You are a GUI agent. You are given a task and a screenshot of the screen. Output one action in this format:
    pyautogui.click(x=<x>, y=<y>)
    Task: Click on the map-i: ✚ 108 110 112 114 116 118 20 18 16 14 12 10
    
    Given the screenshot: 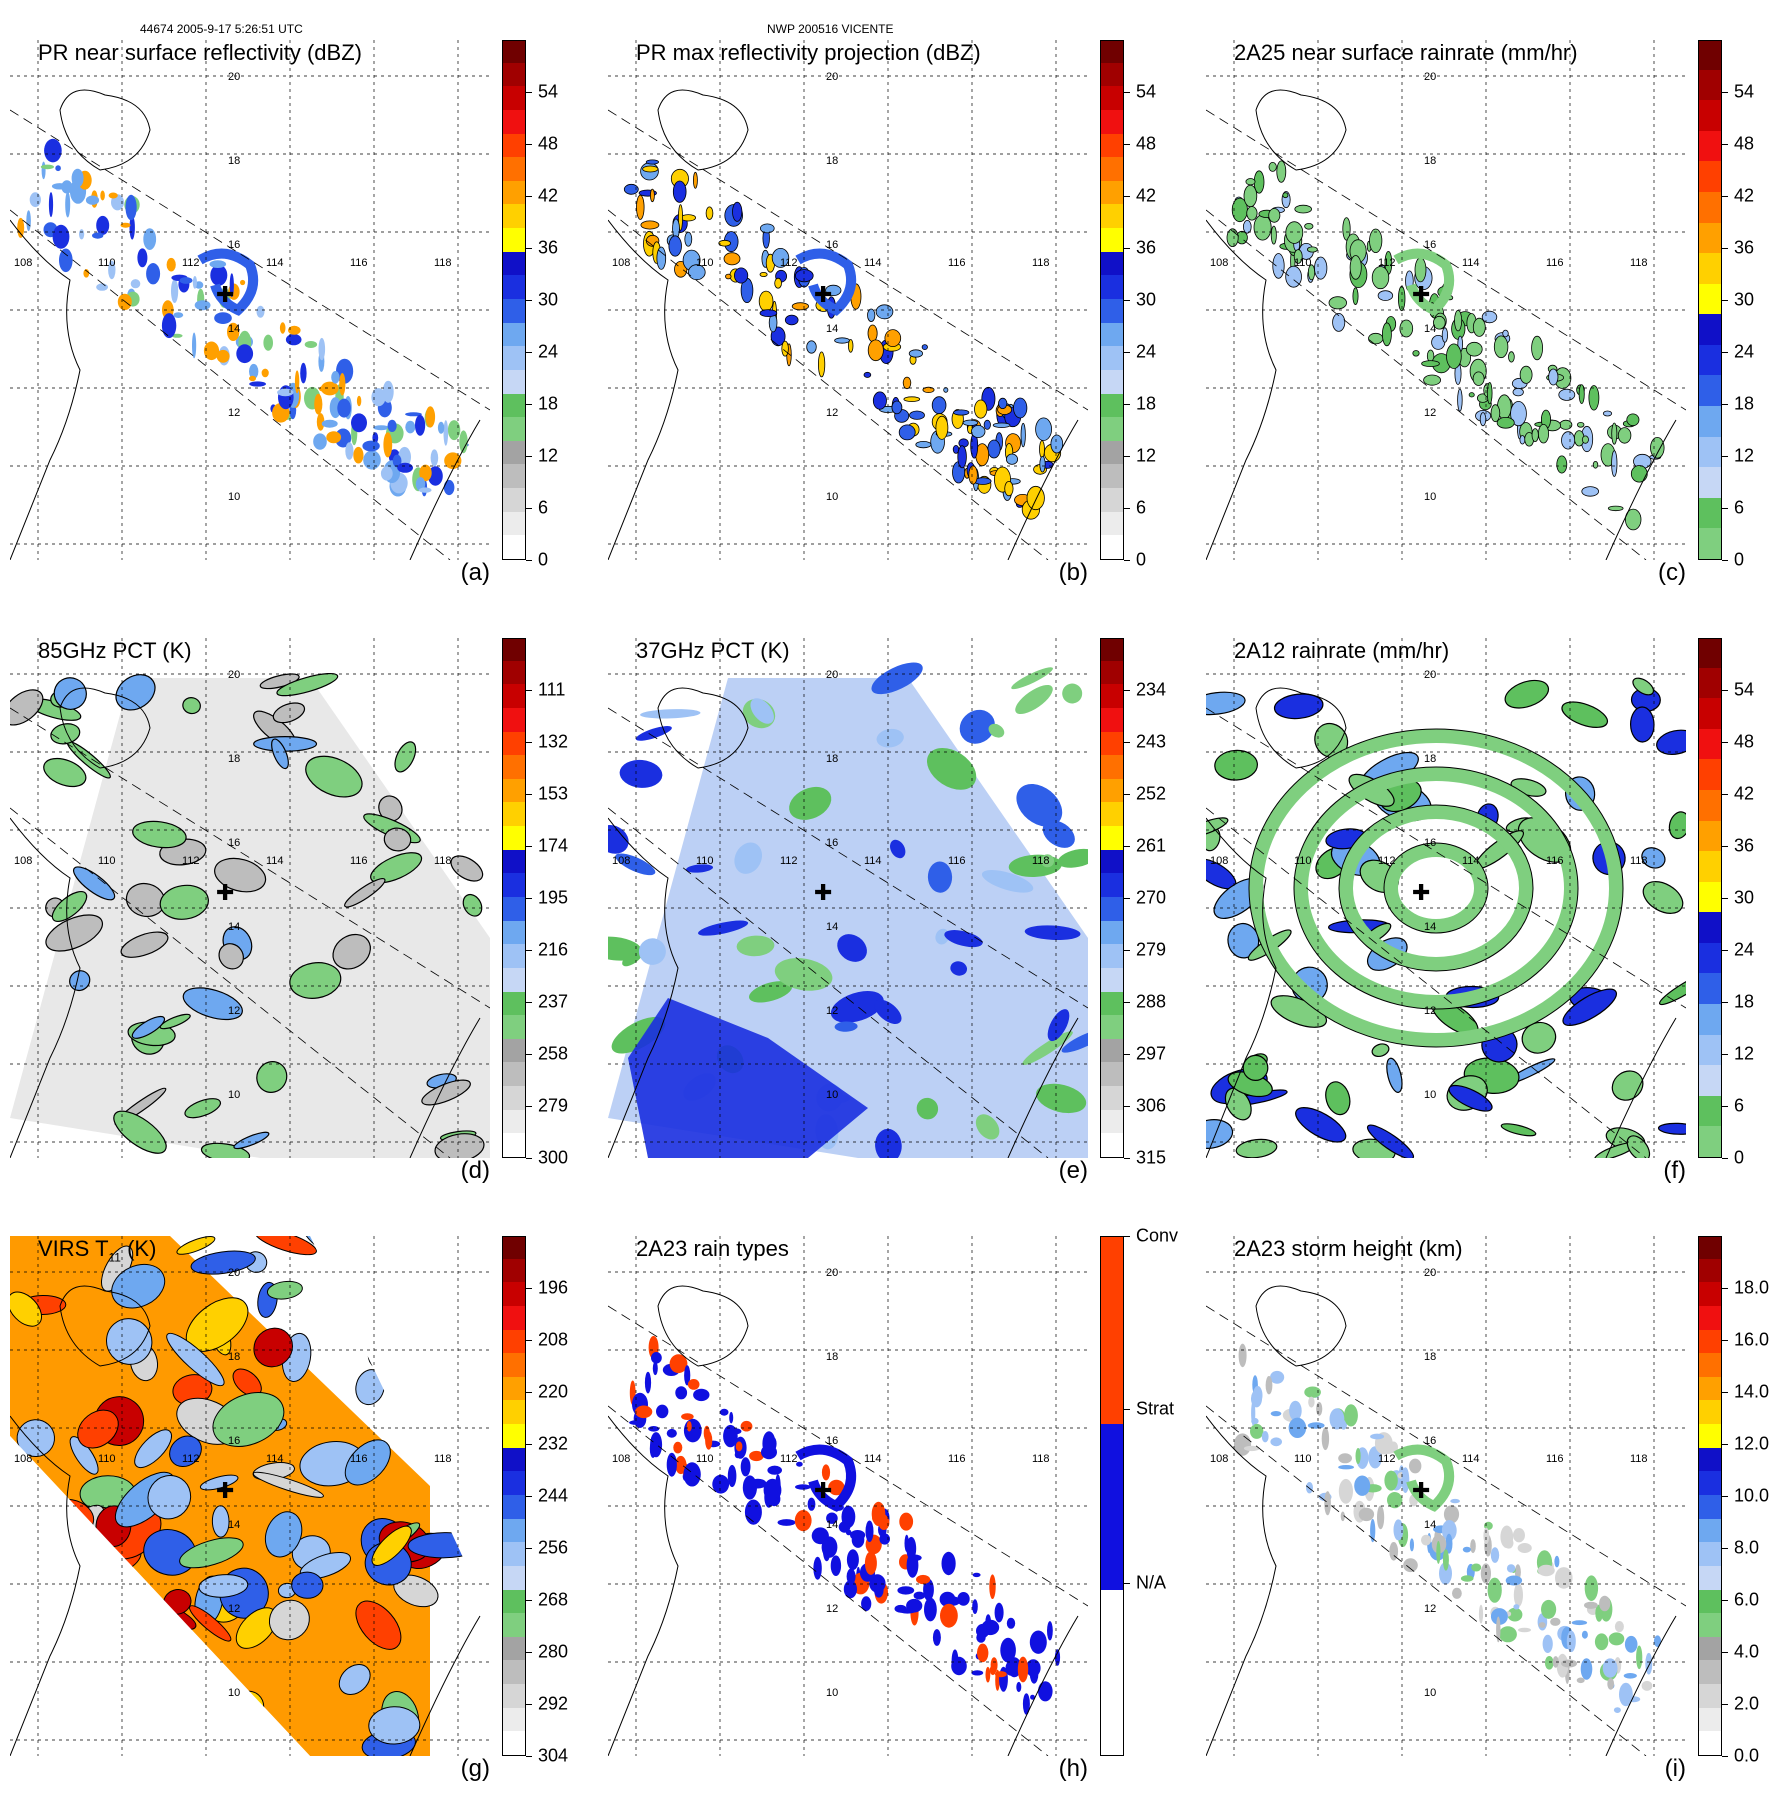 What is the action you would take?
    pyautogui.click(x=1446, y=1496)
    